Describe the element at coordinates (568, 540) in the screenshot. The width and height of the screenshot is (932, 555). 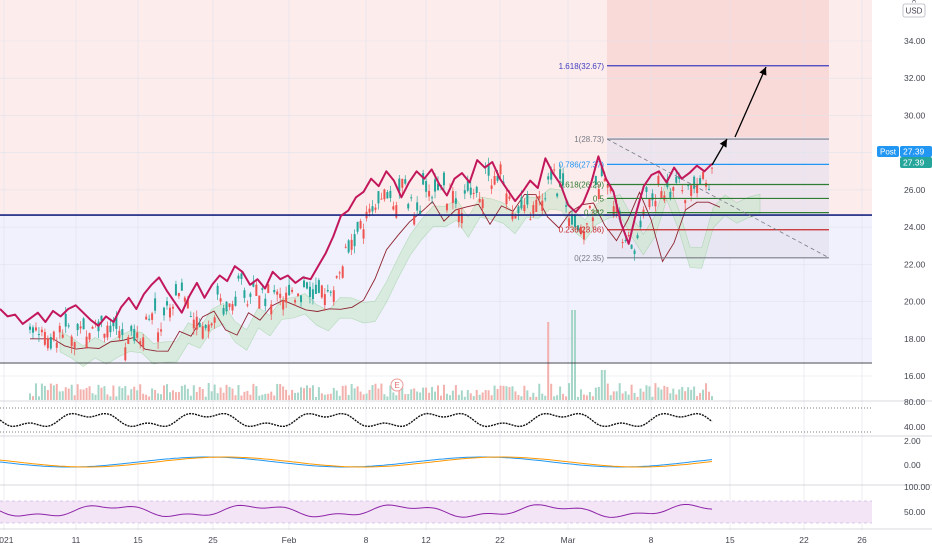
I see `time-tick-label: Mar` at that location.